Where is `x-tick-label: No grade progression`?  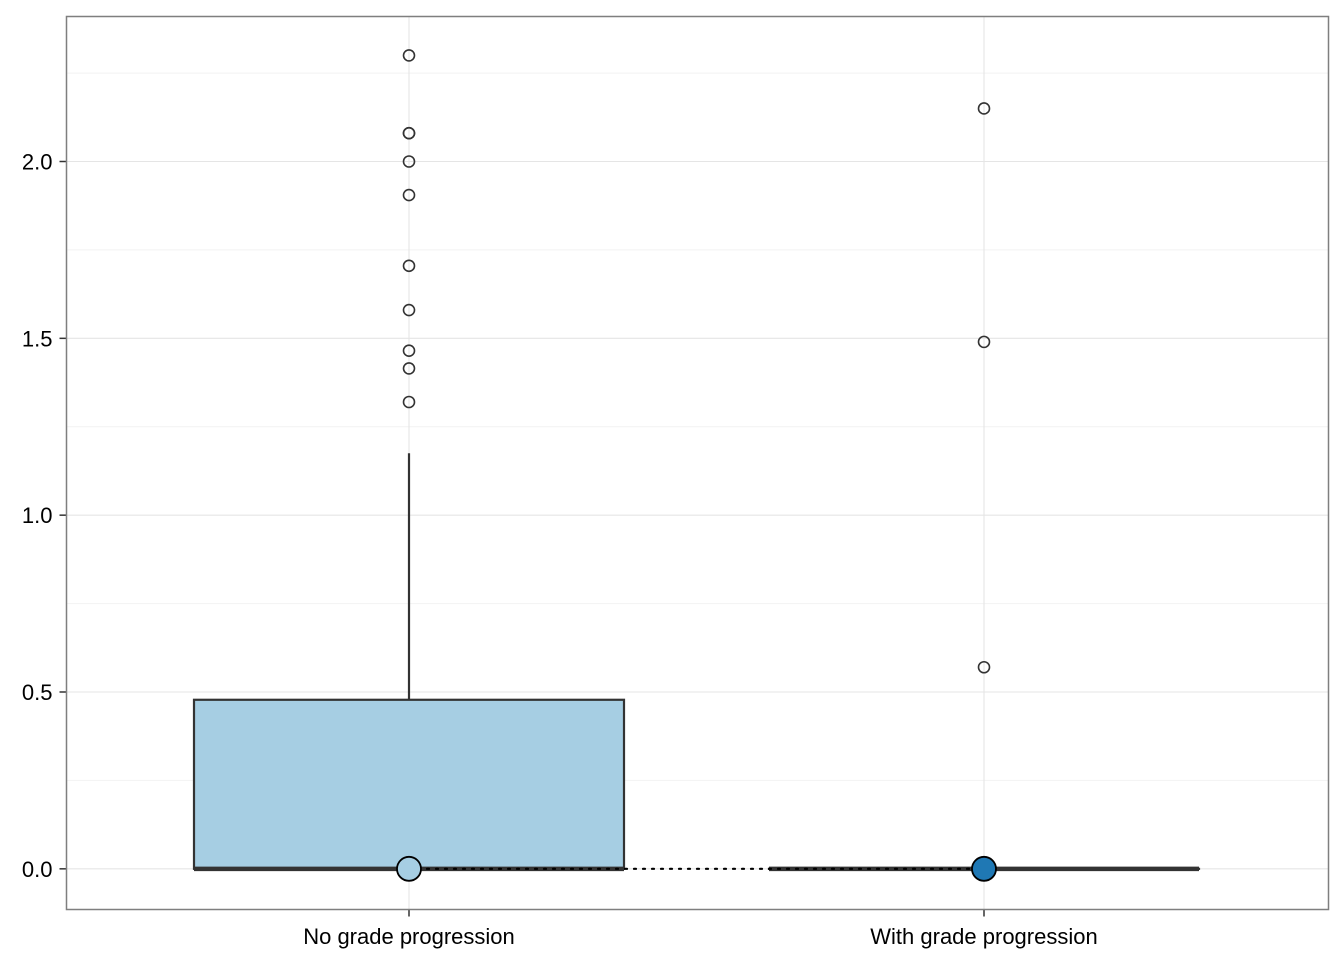
x-tick-label: No grade progression is located at coordinates (409, 936).